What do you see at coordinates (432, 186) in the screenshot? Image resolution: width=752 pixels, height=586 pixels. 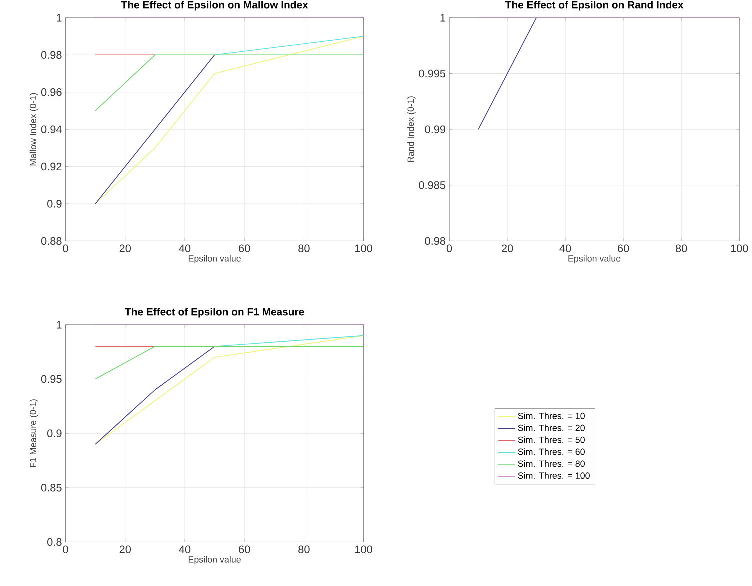 I see `y-tick-label: 0.985` at bounding box center [432, 186].